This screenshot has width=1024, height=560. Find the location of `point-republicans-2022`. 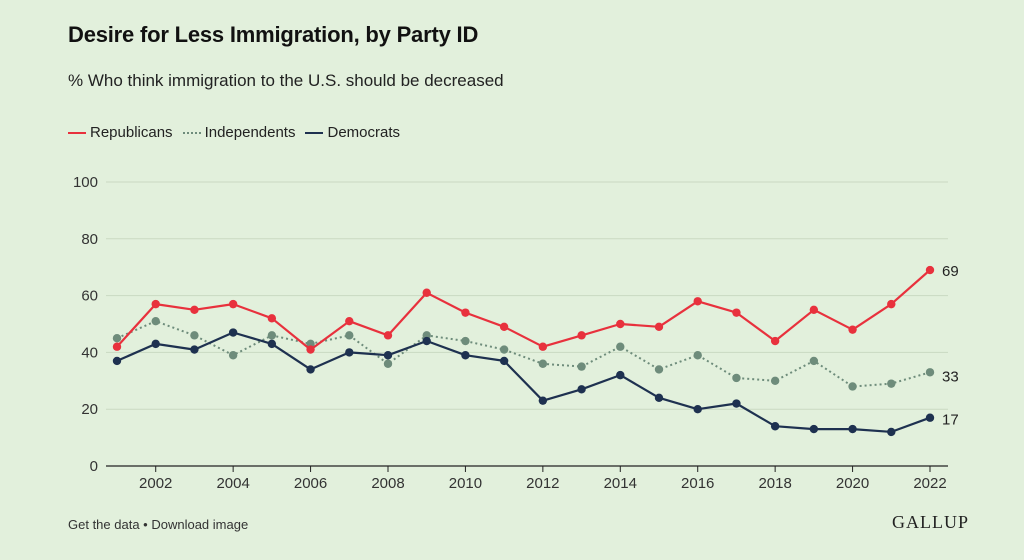

point-republicans-2022 is located at coordinates (930, 270).